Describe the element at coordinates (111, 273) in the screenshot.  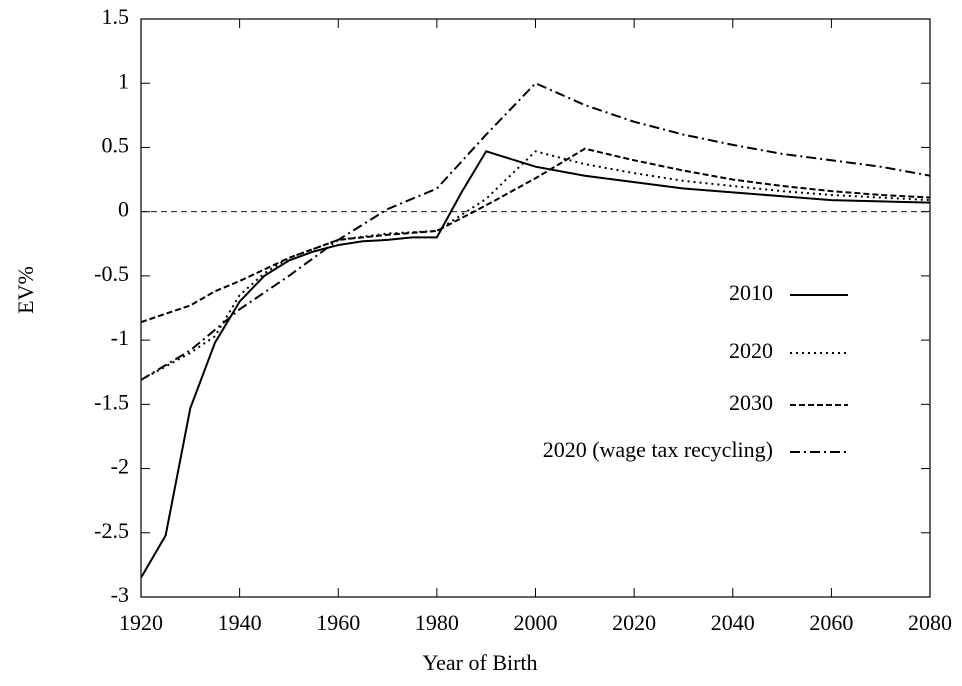
I see `y-tick-label: -0.5` at that location.